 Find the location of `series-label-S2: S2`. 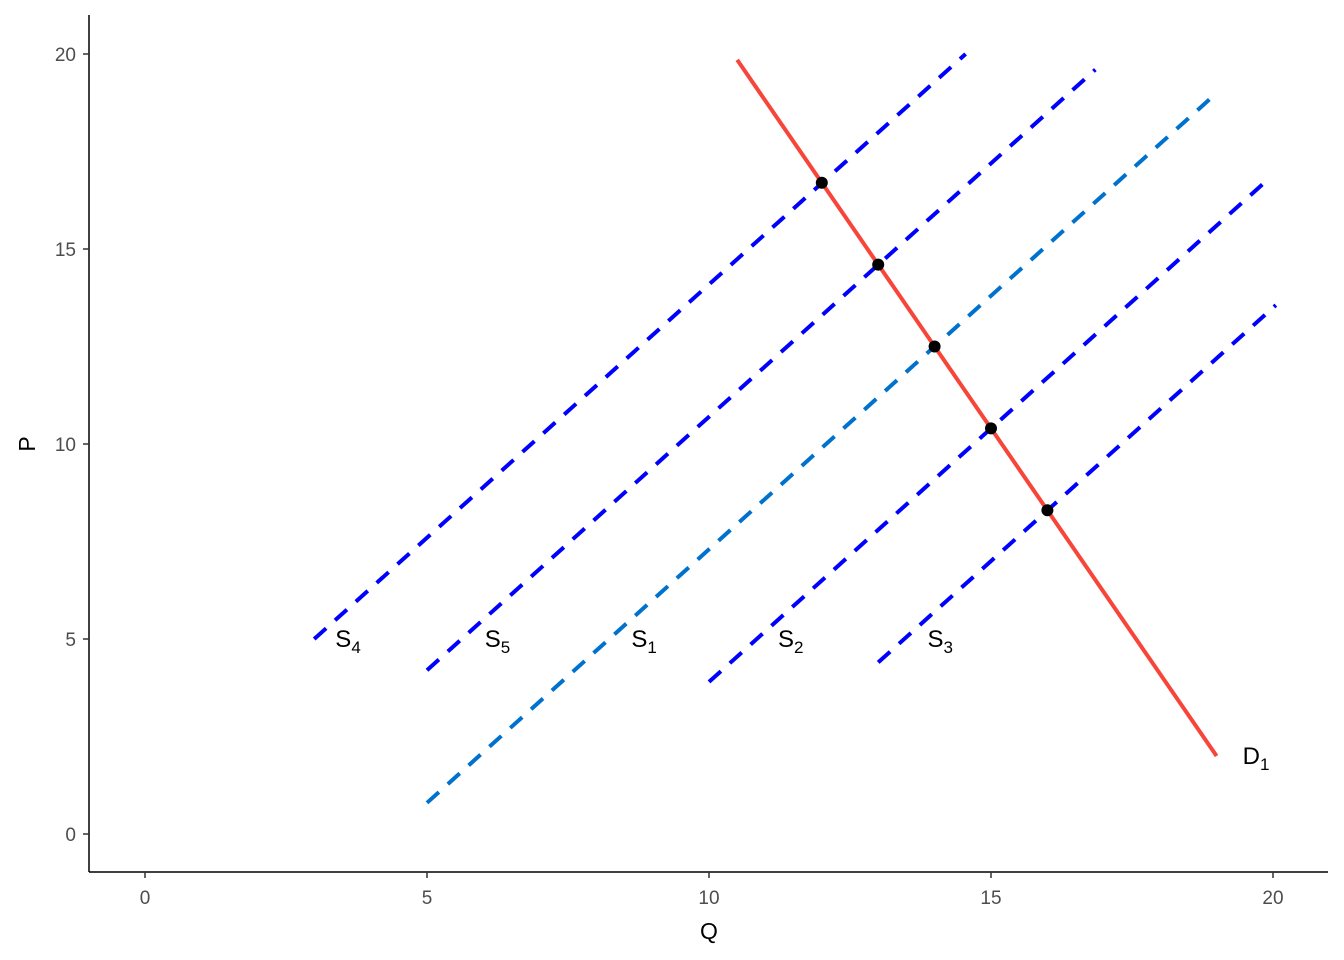

series-label-S2: S2 is located at coordinates (790, 641).